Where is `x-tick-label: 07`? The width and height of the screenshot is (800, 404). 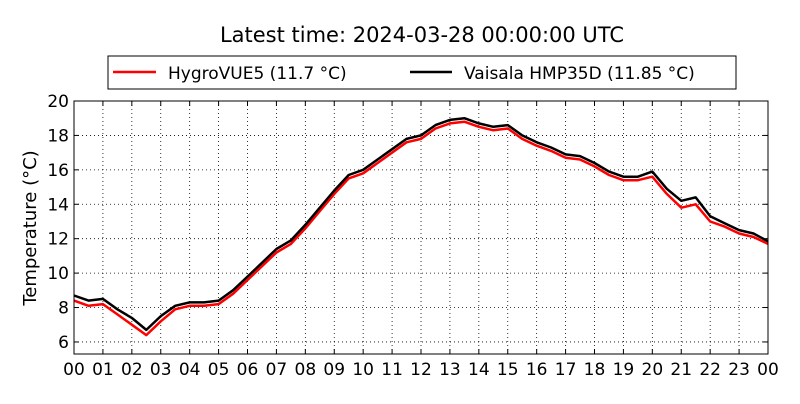 x-tick-label: 07 is located at coordinates (277, 370).